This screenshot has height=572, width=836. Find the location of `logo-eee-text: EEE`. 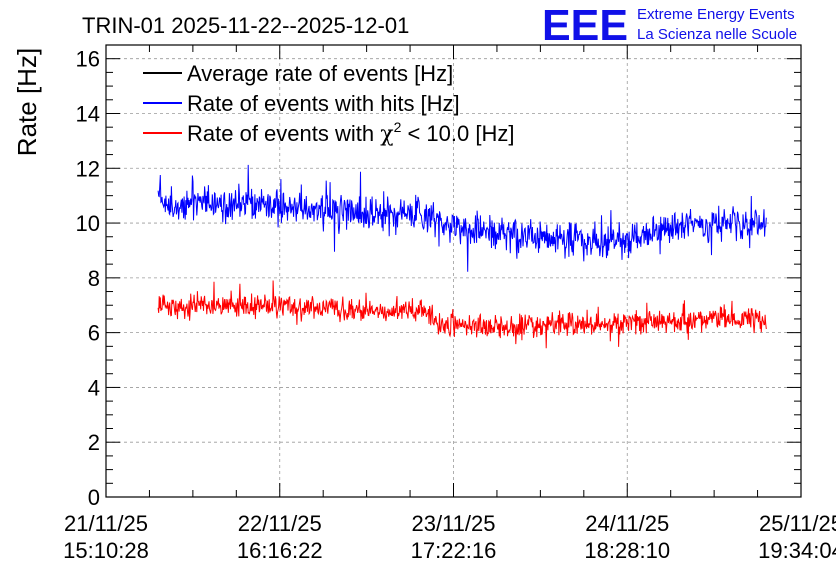

logo-eee-text: EEE is located at coordinates (585, 25).